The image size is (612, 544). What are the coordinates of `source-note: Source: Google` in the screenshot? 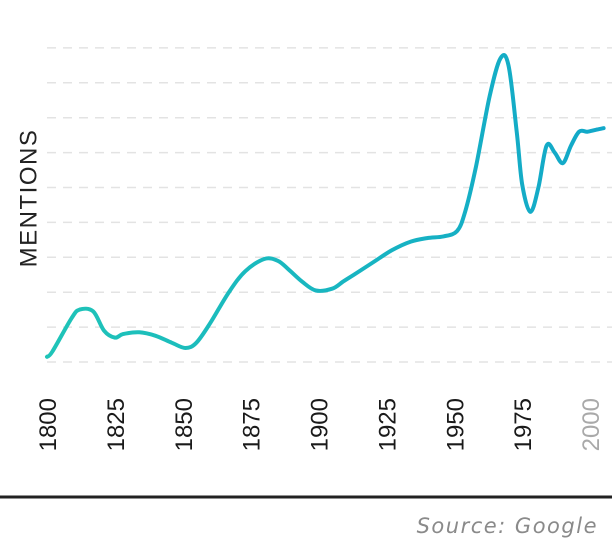 It's located at (507, 526).